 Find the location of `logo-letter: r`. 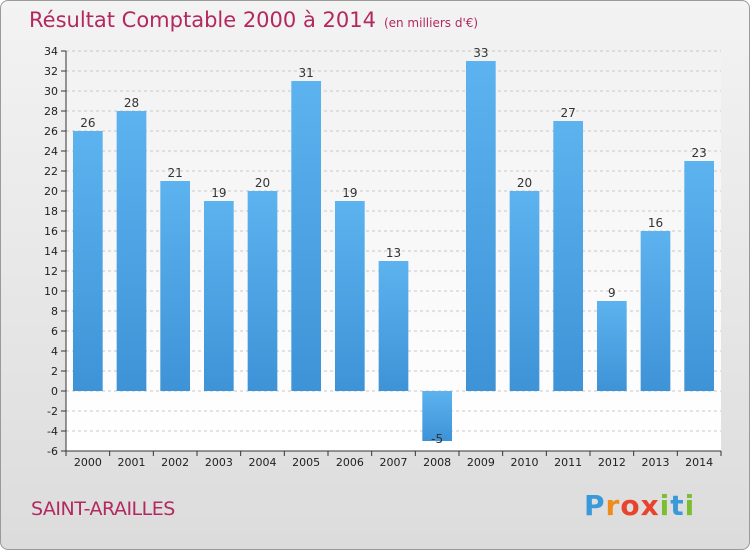

logo-letter: r is located at coordinates (613, 505).